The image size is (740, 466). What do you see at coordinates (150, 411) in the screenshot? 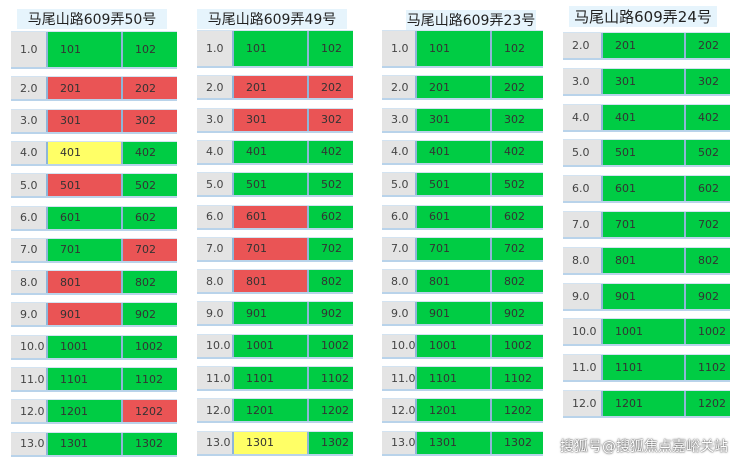
I see `unit-cell-sold: 1202` at bounding box center [150, 411].